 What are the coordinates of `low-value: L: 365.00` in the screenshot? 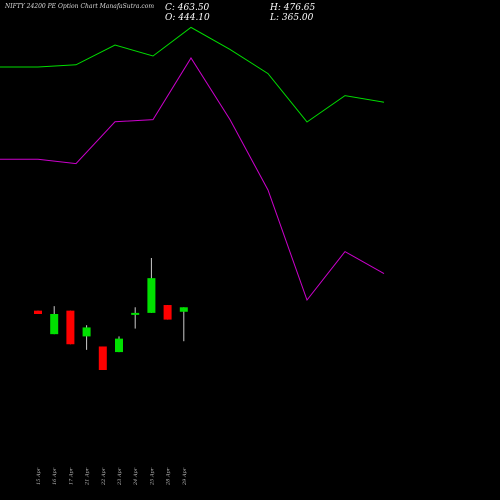 It's located at (292, 18).